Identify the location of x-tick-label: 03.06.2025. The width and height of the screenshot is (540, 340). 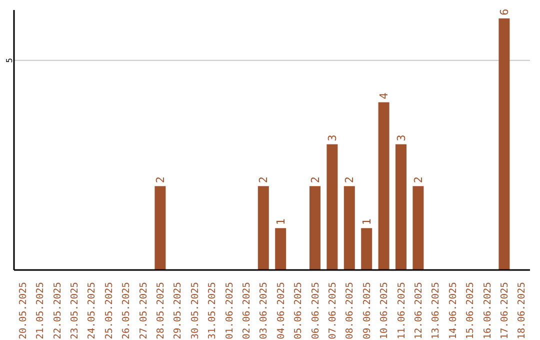
(264, 311).